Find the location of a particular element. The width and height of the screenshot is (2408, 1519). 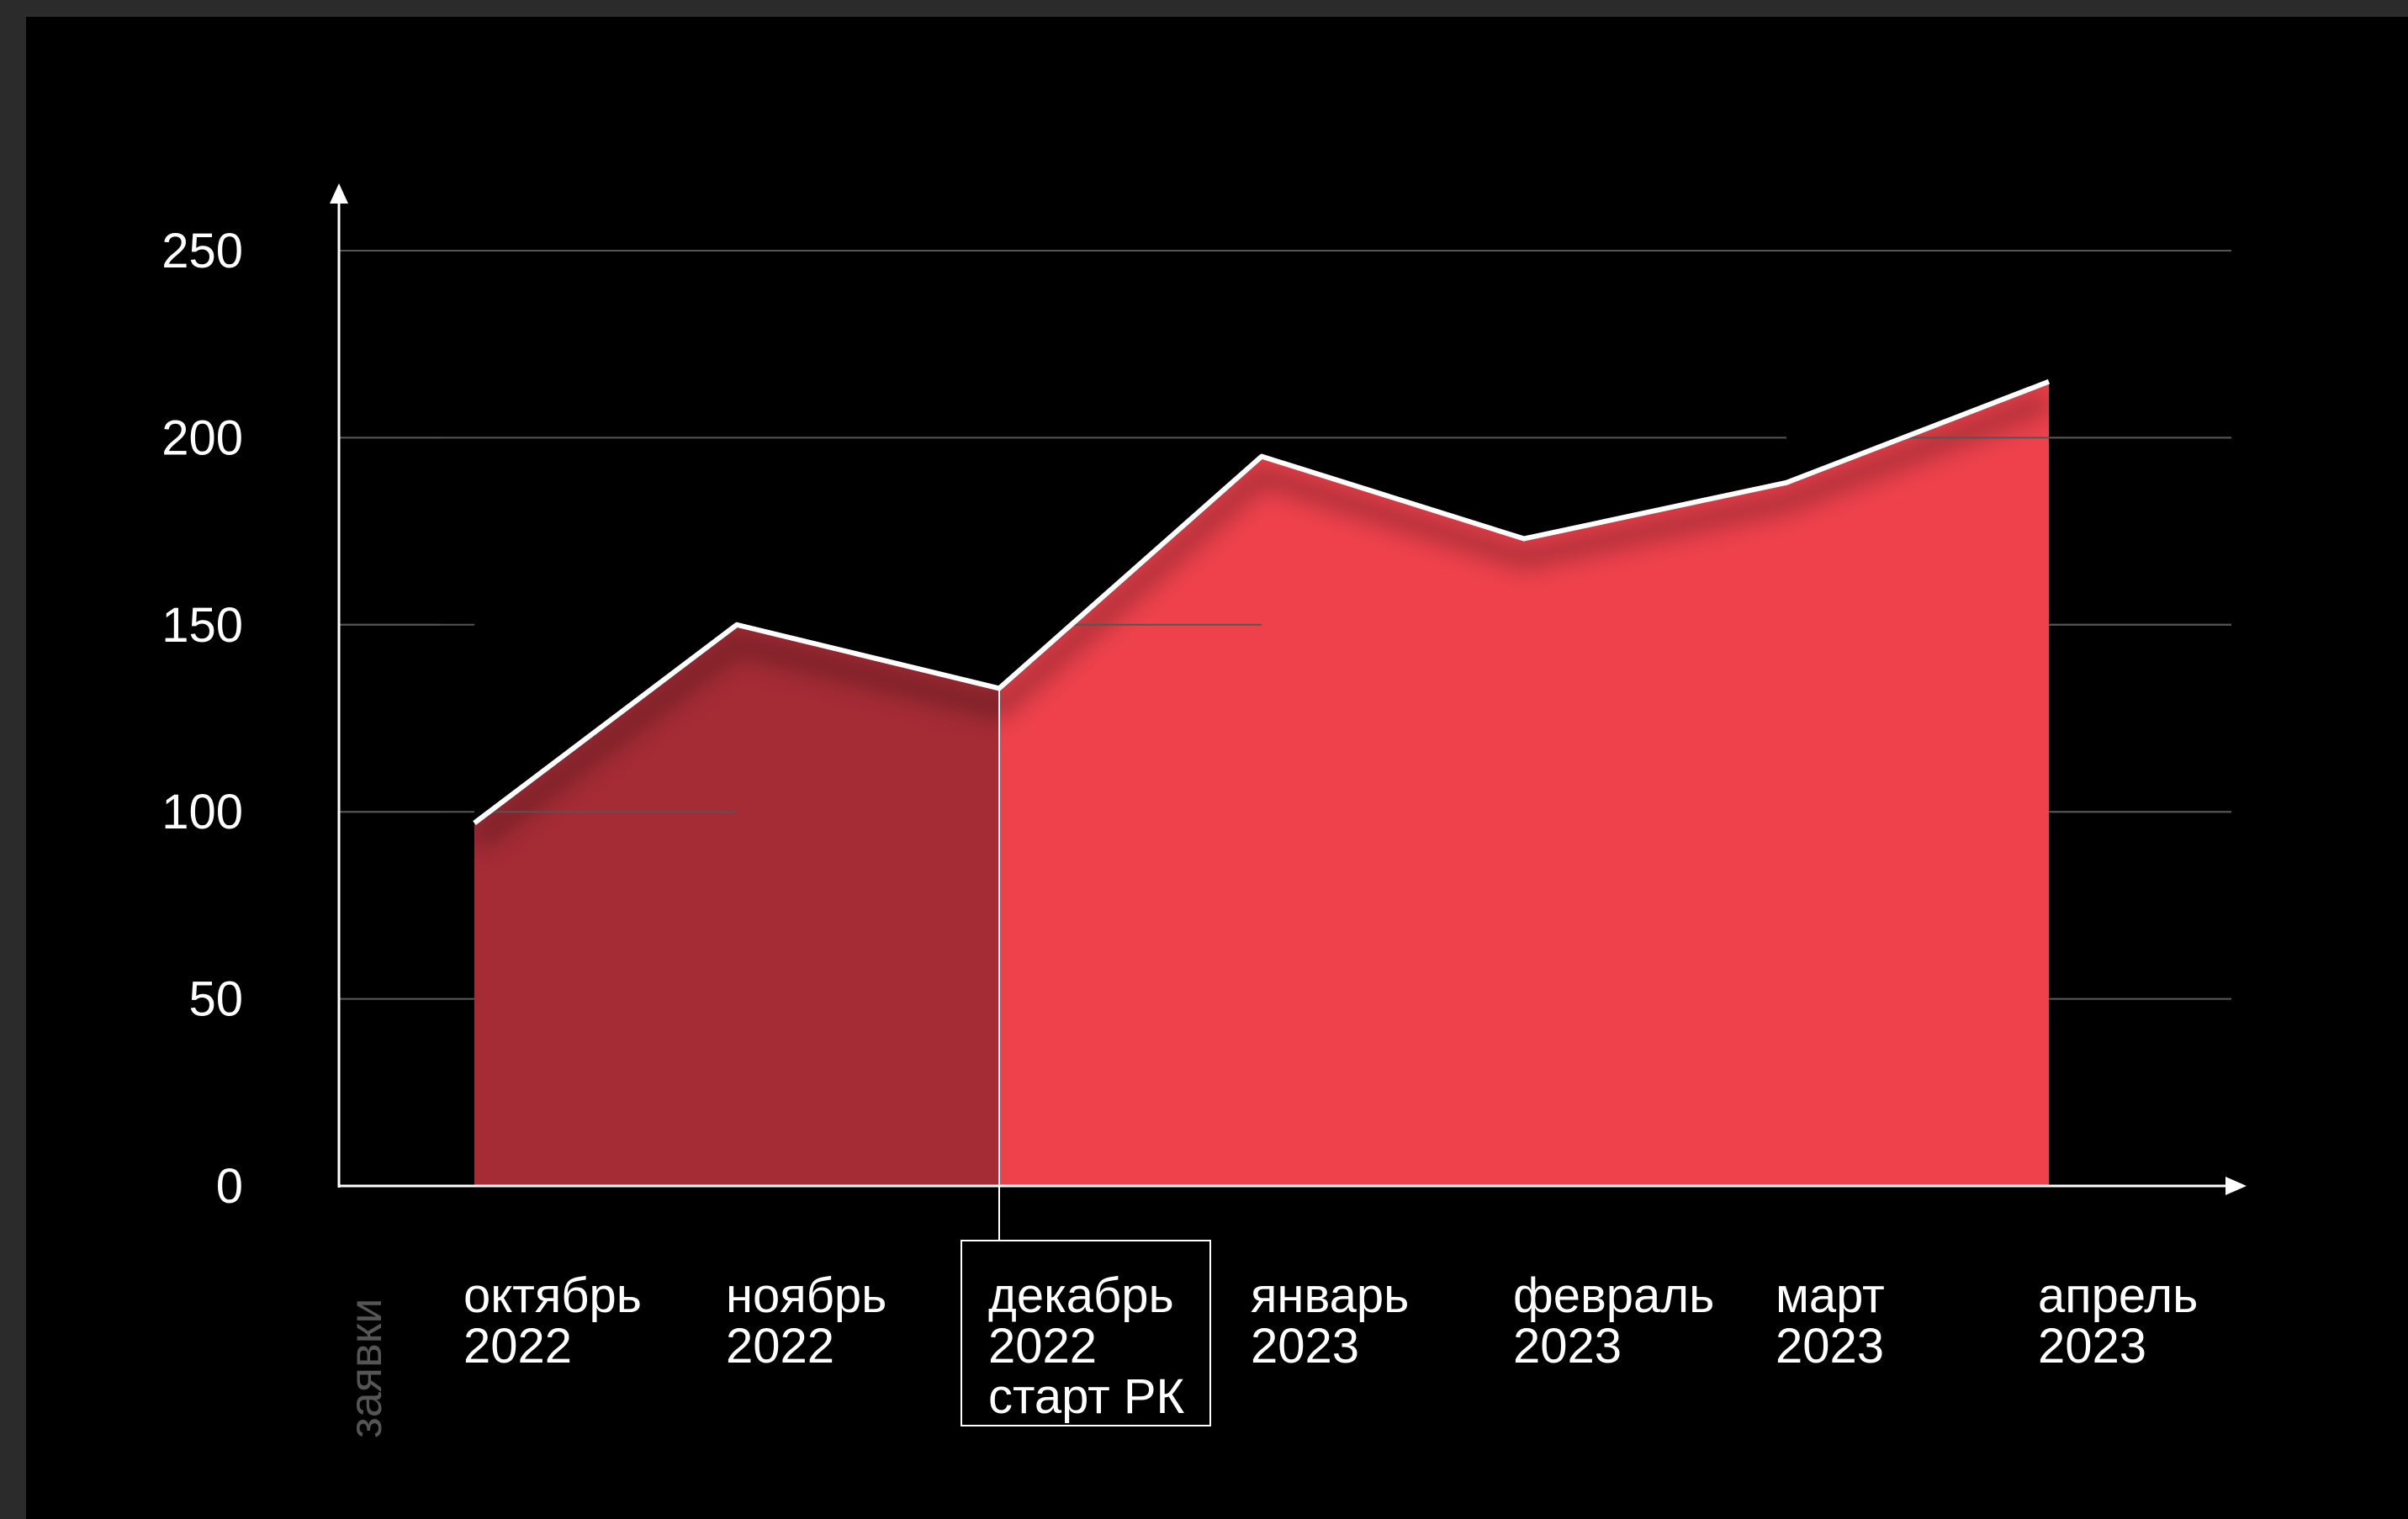

y-tick-label: 250 is located at coordinates (202, 251).